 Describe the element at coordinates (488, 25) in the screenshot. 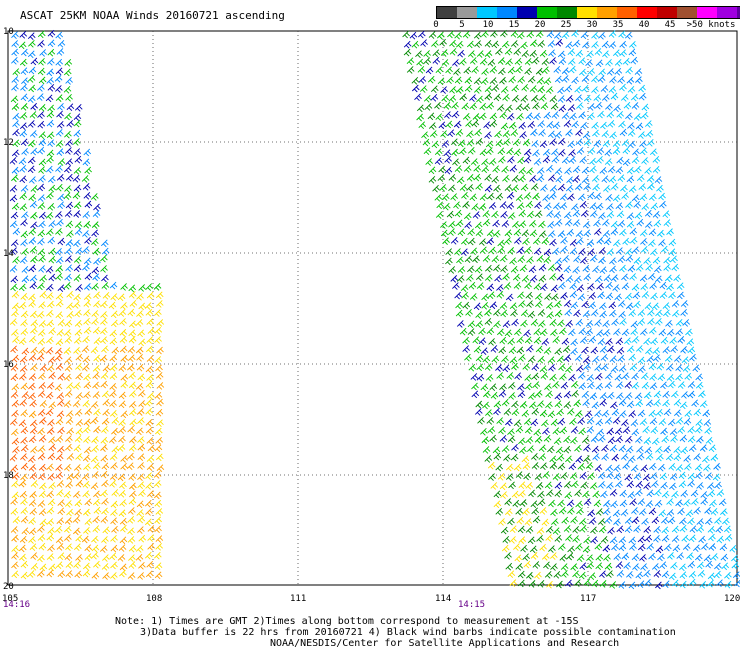

I see `legend-label: 10` at that location.